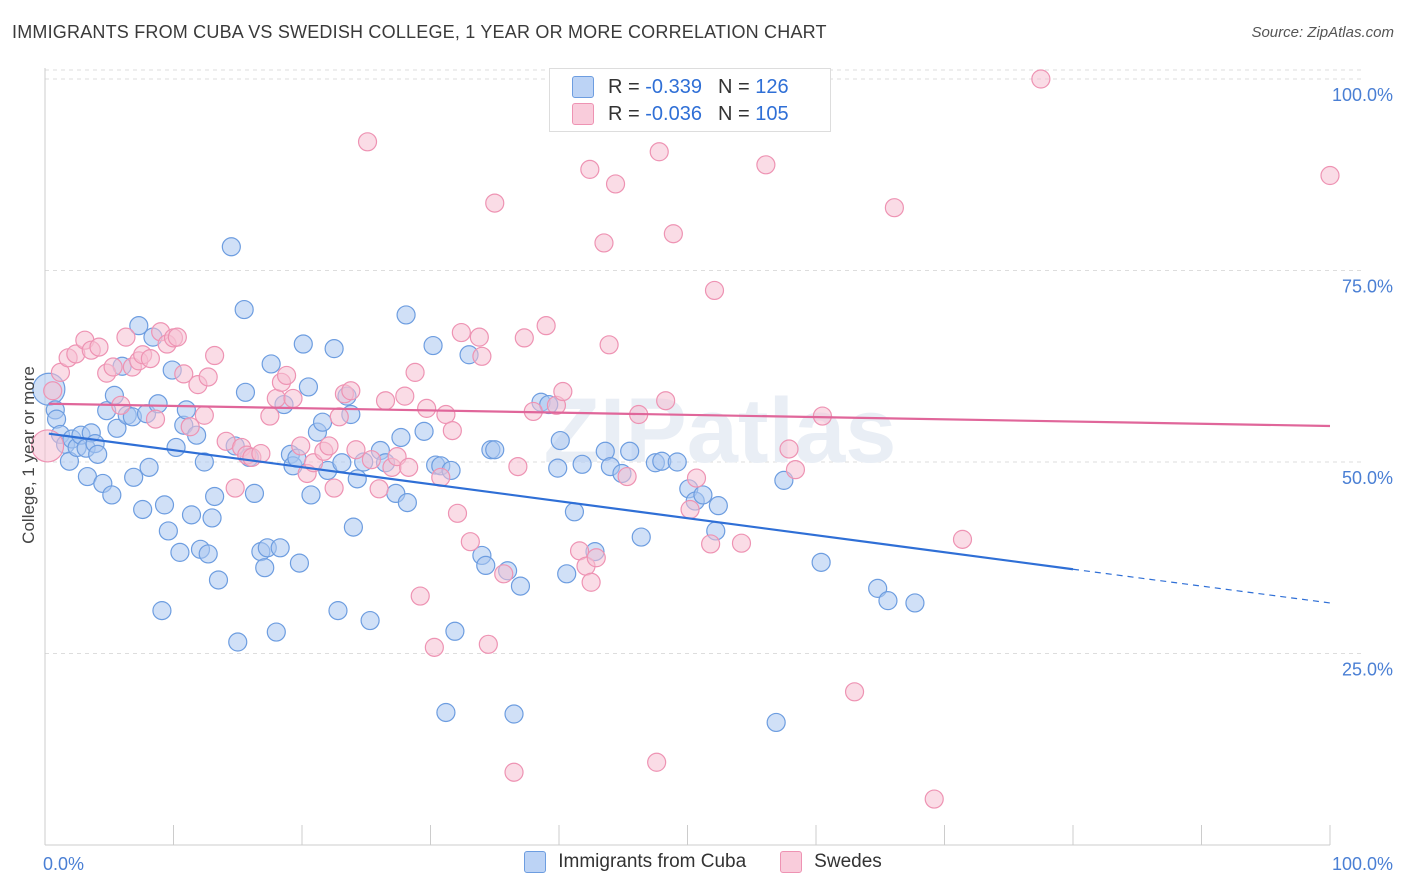 This screenshot has width=1406, height=892. I want to click on legend-item-cuba: Immigrants from Cuba, so click(635, 862).